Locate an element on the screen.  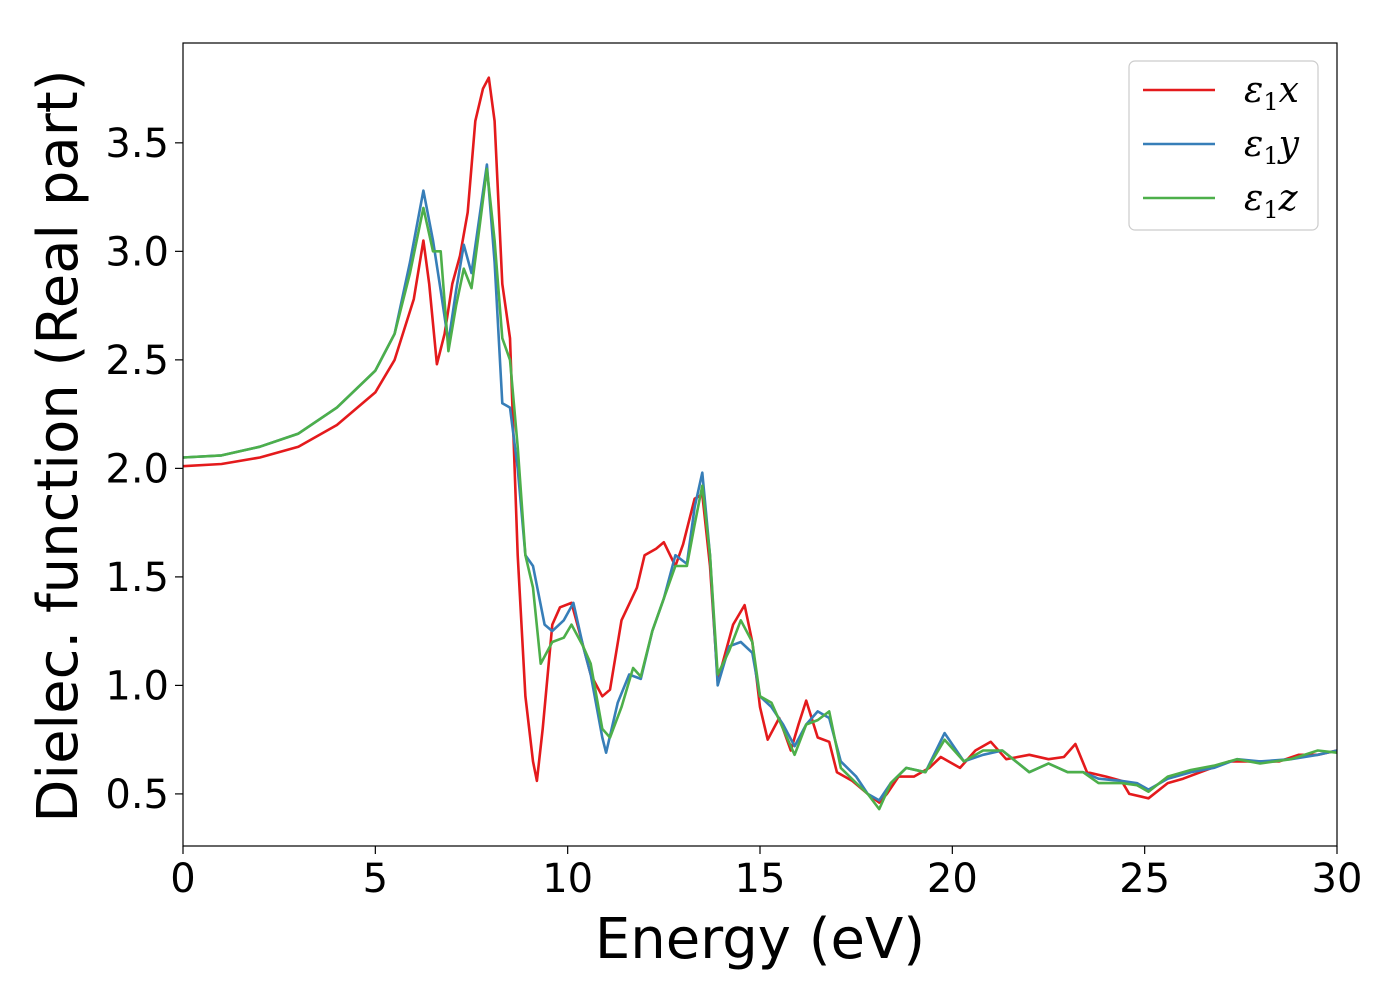
x-axis: 0 5 10 15 20 25 30 is located at coordinates (766, 874).